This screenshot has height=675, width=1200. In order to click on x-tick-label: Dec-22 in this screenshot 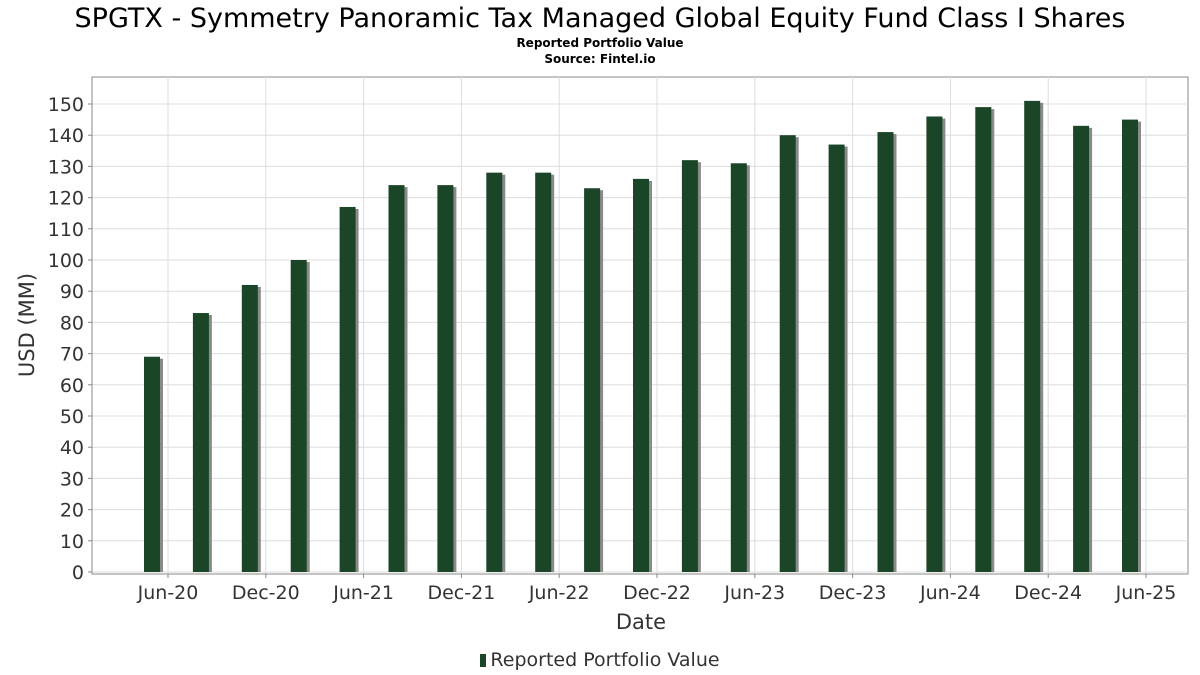, I will do `click(657, 593)`.